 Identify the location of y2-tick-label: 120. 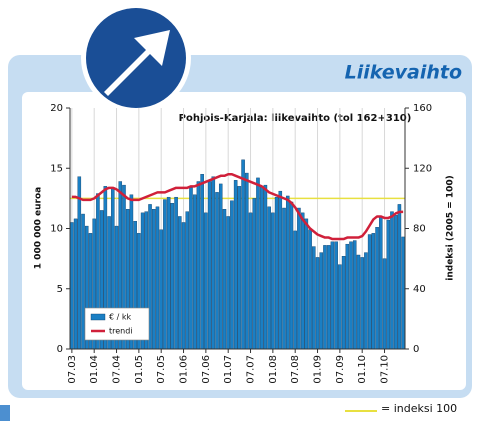
(422, 168).